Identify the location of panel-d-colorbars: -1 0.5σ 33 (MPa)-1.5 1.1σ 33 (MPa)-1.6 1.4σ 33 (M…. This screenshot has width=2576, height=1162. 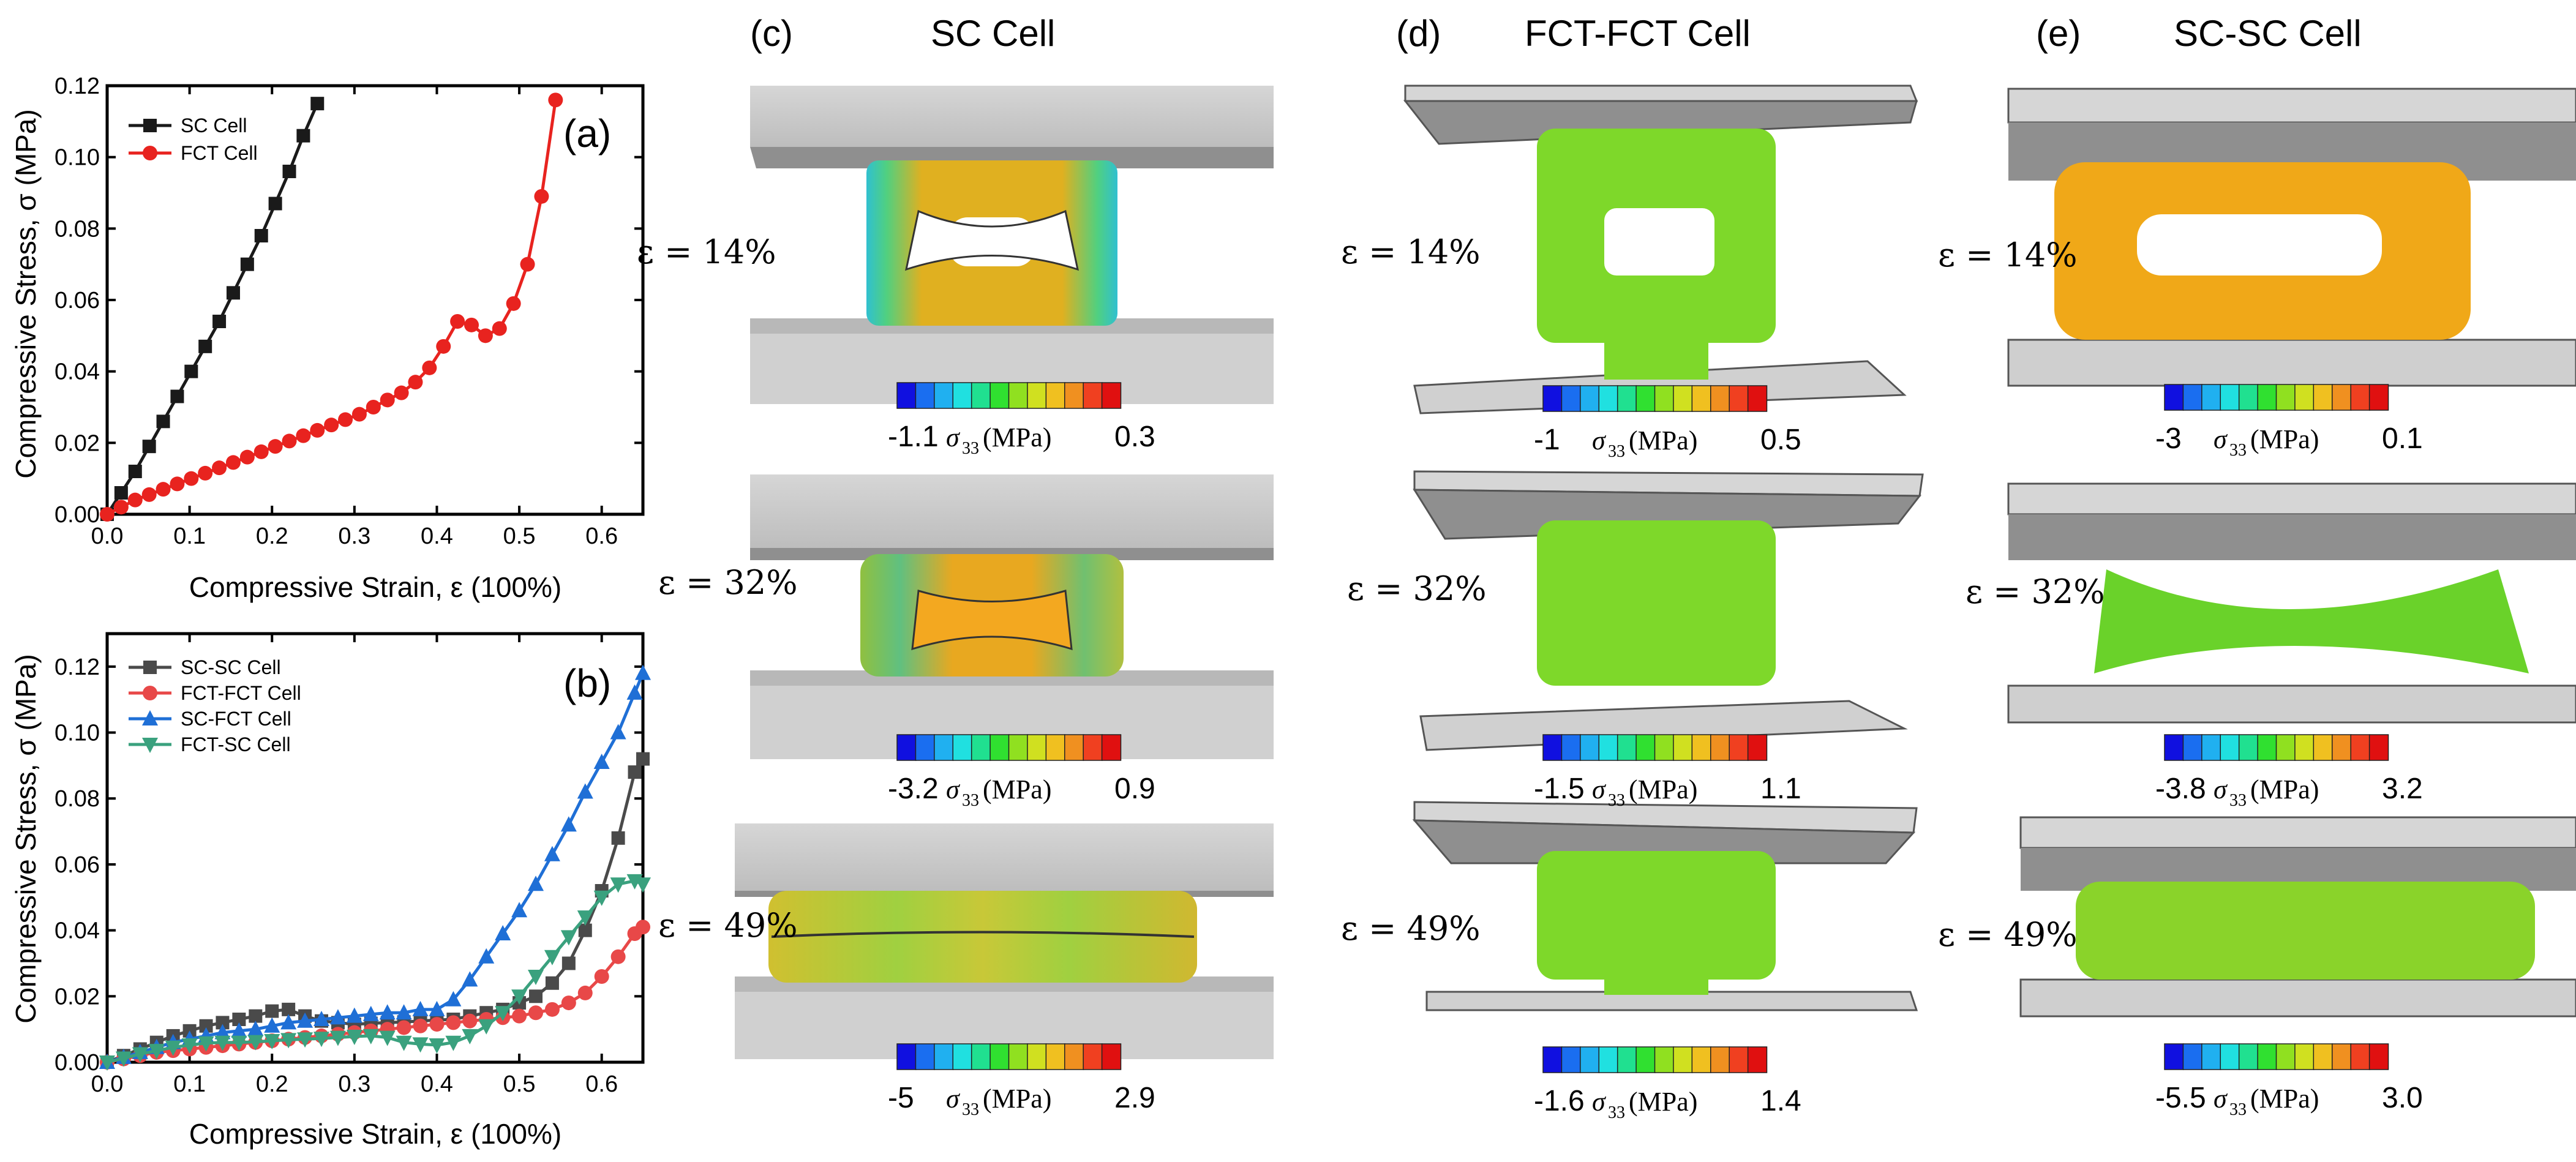
(1667, 753).